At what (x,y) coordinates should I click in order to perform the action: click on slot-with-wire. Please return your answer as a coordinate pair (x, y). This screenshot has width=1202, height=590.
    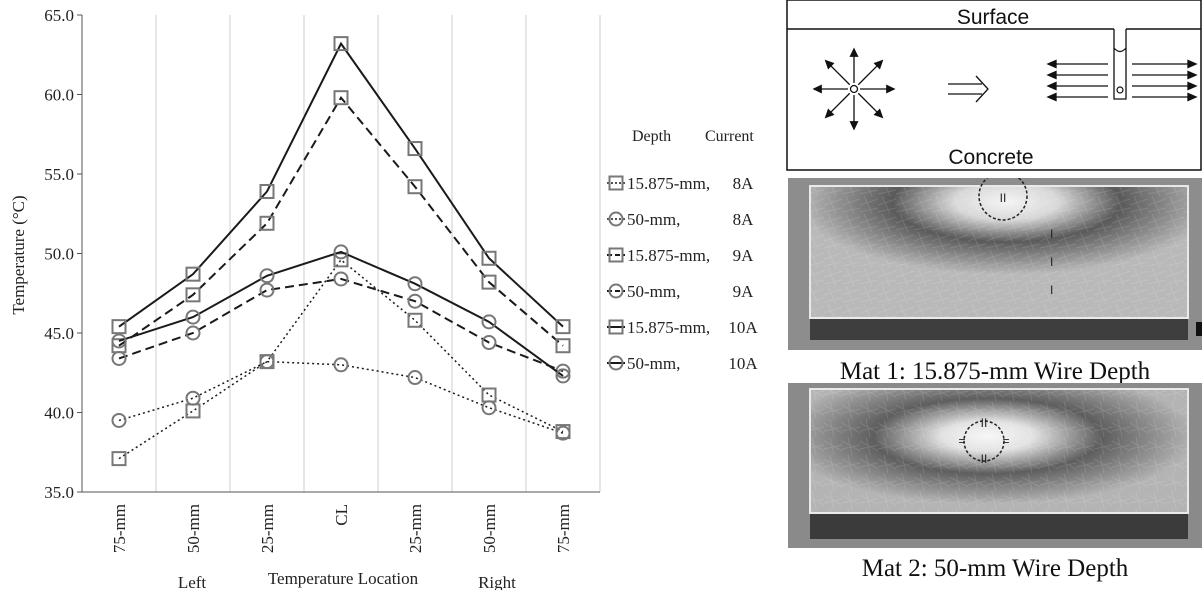
    Looking at the image, I should click on (1120, 64).